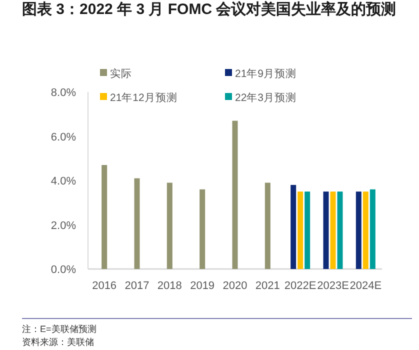  I want to click on x-tick-label: 2024E, so click(366, 286).